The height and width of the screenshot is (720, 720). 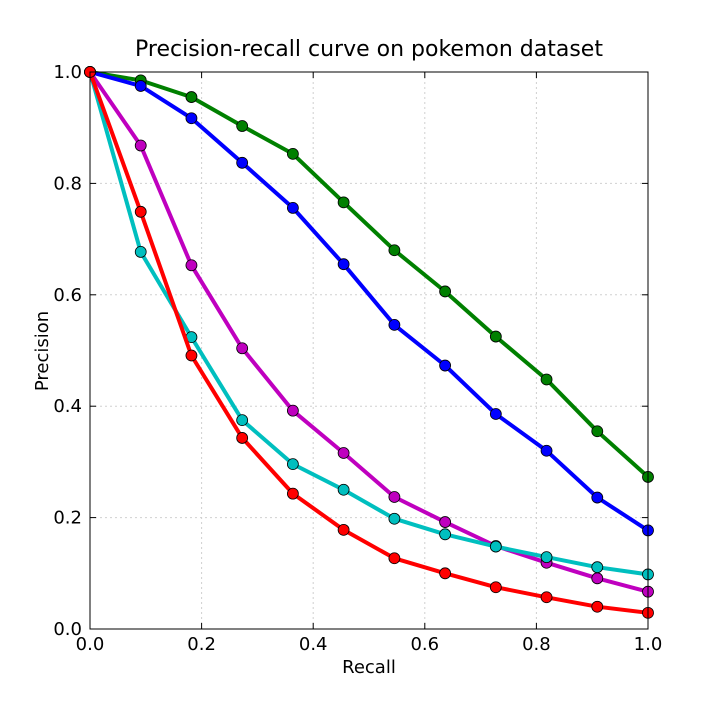 What do you see at coordinates (67, 295) in the screenshot?
I see `y-tick-label: 0.6` at bounding box center [67, 295].